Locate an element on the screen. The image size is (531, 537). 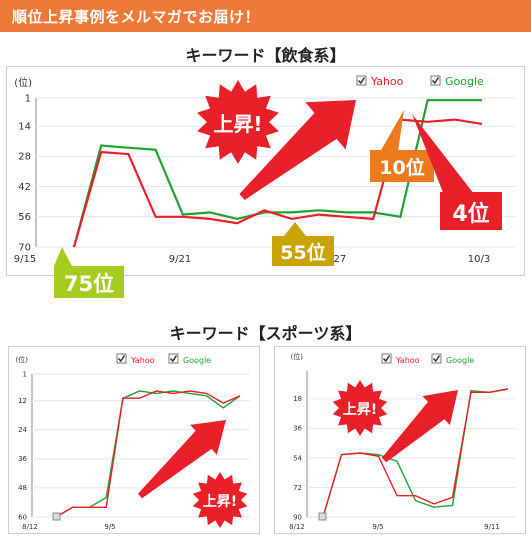
food-legend-yahoo: Yahoo is located at coordinates (387, 81).